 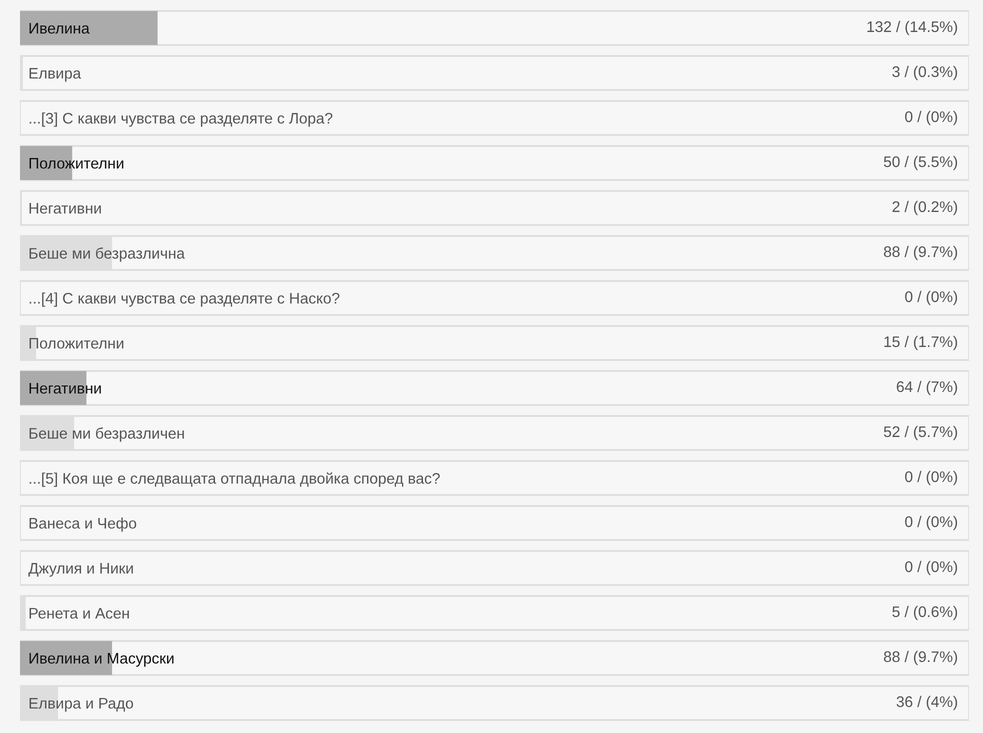 I want to click on data-label: 52 / (5.7%), so click(x=921, y=433).